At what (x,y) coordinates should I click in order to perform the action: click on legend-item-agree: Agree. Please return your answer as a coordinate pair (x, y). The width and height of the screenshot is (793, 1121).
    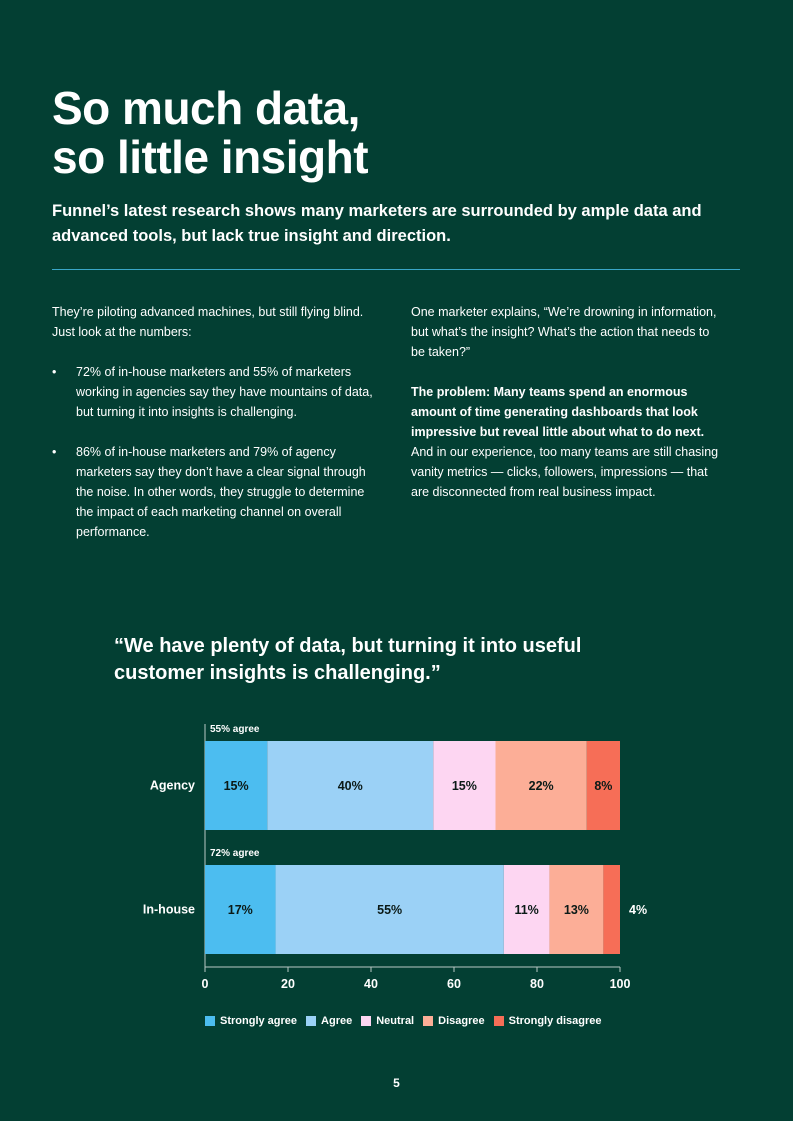
    Looking at the image, I should click on (329, 1021).